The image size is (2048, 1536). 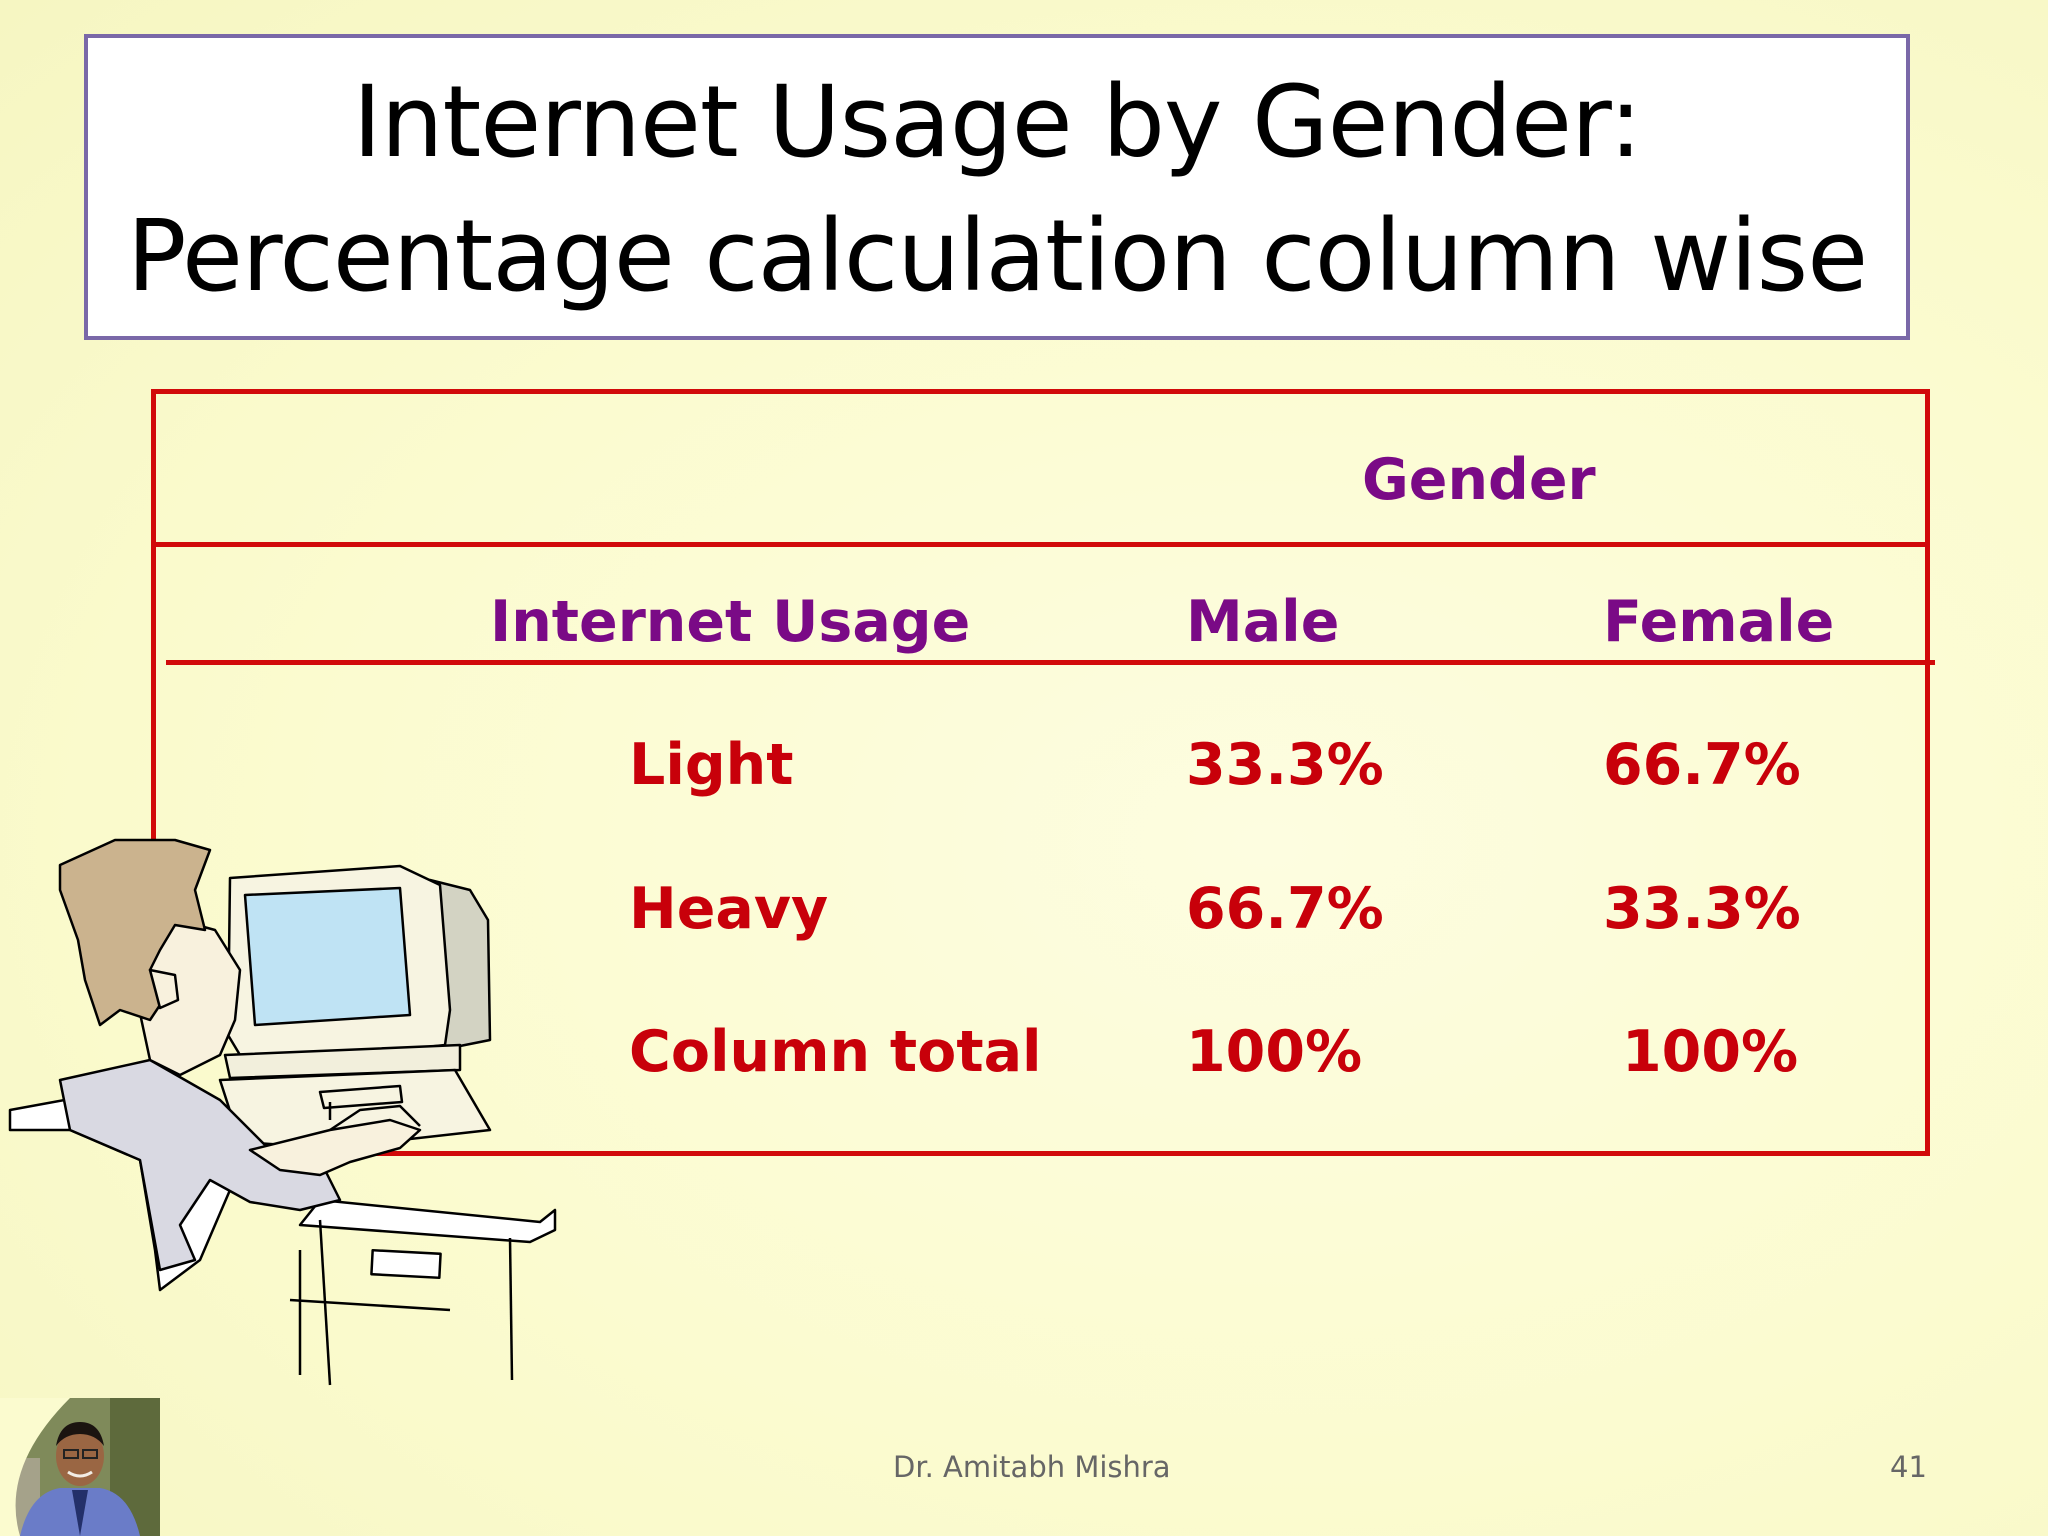 I want to click on row-header-internet-usage: Internet Usage, so click(x=730, y=622).